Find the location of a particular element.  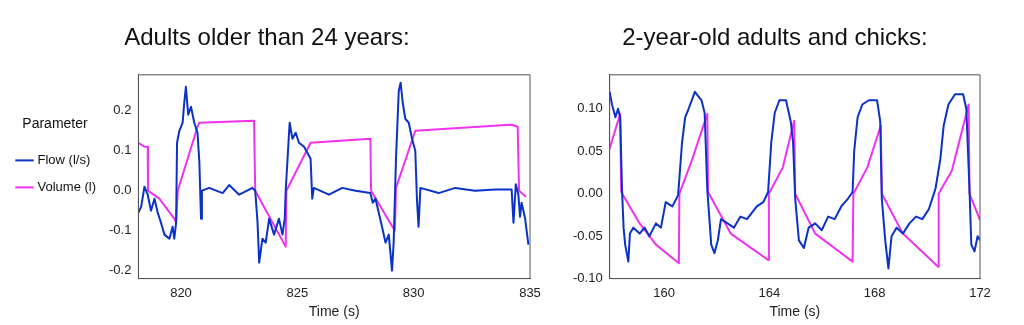

legend-title: Parameter is located at coordinates (55, 122).